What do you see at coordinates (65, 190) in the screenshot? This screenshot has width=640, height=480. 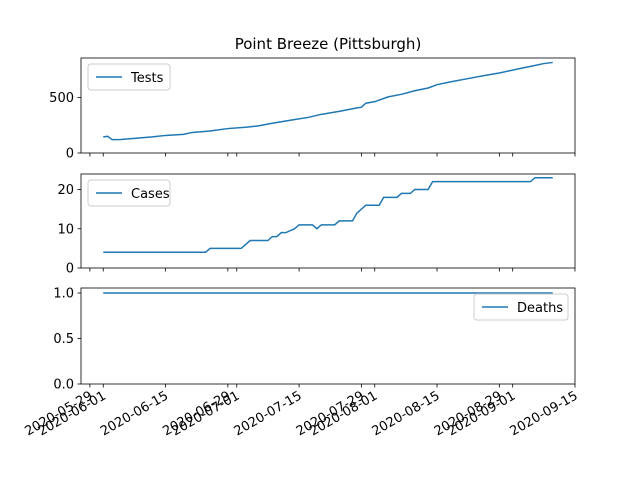 I see `y-tick-label: 20` at bounding box center [65, 190].